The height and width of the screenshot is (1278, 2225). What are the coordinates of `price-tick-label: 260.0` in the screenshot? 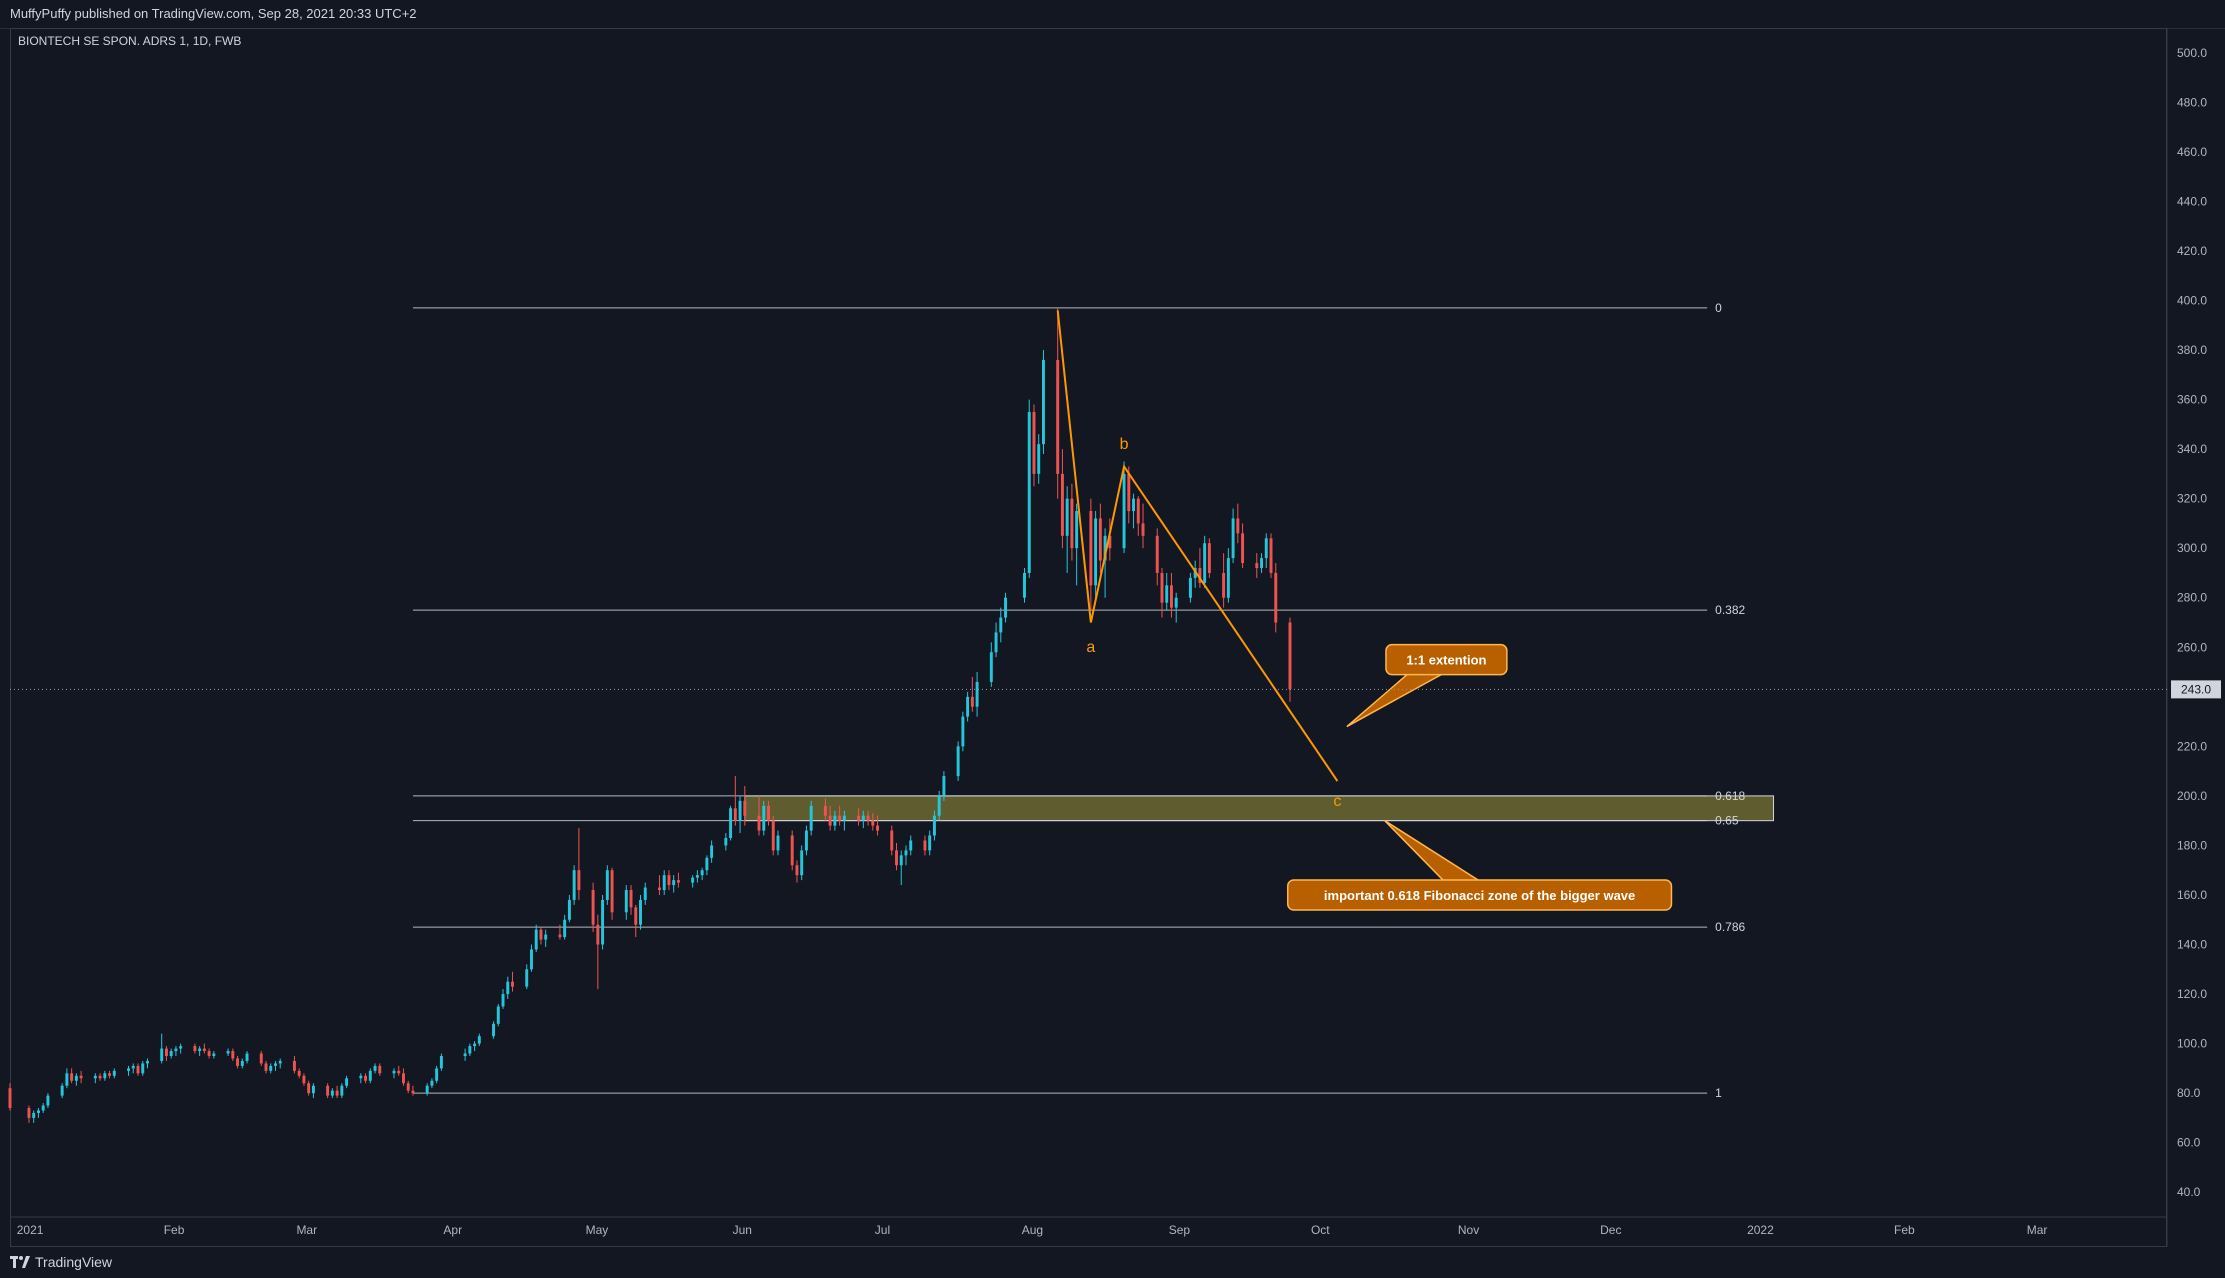 It's located at (2192, 647).